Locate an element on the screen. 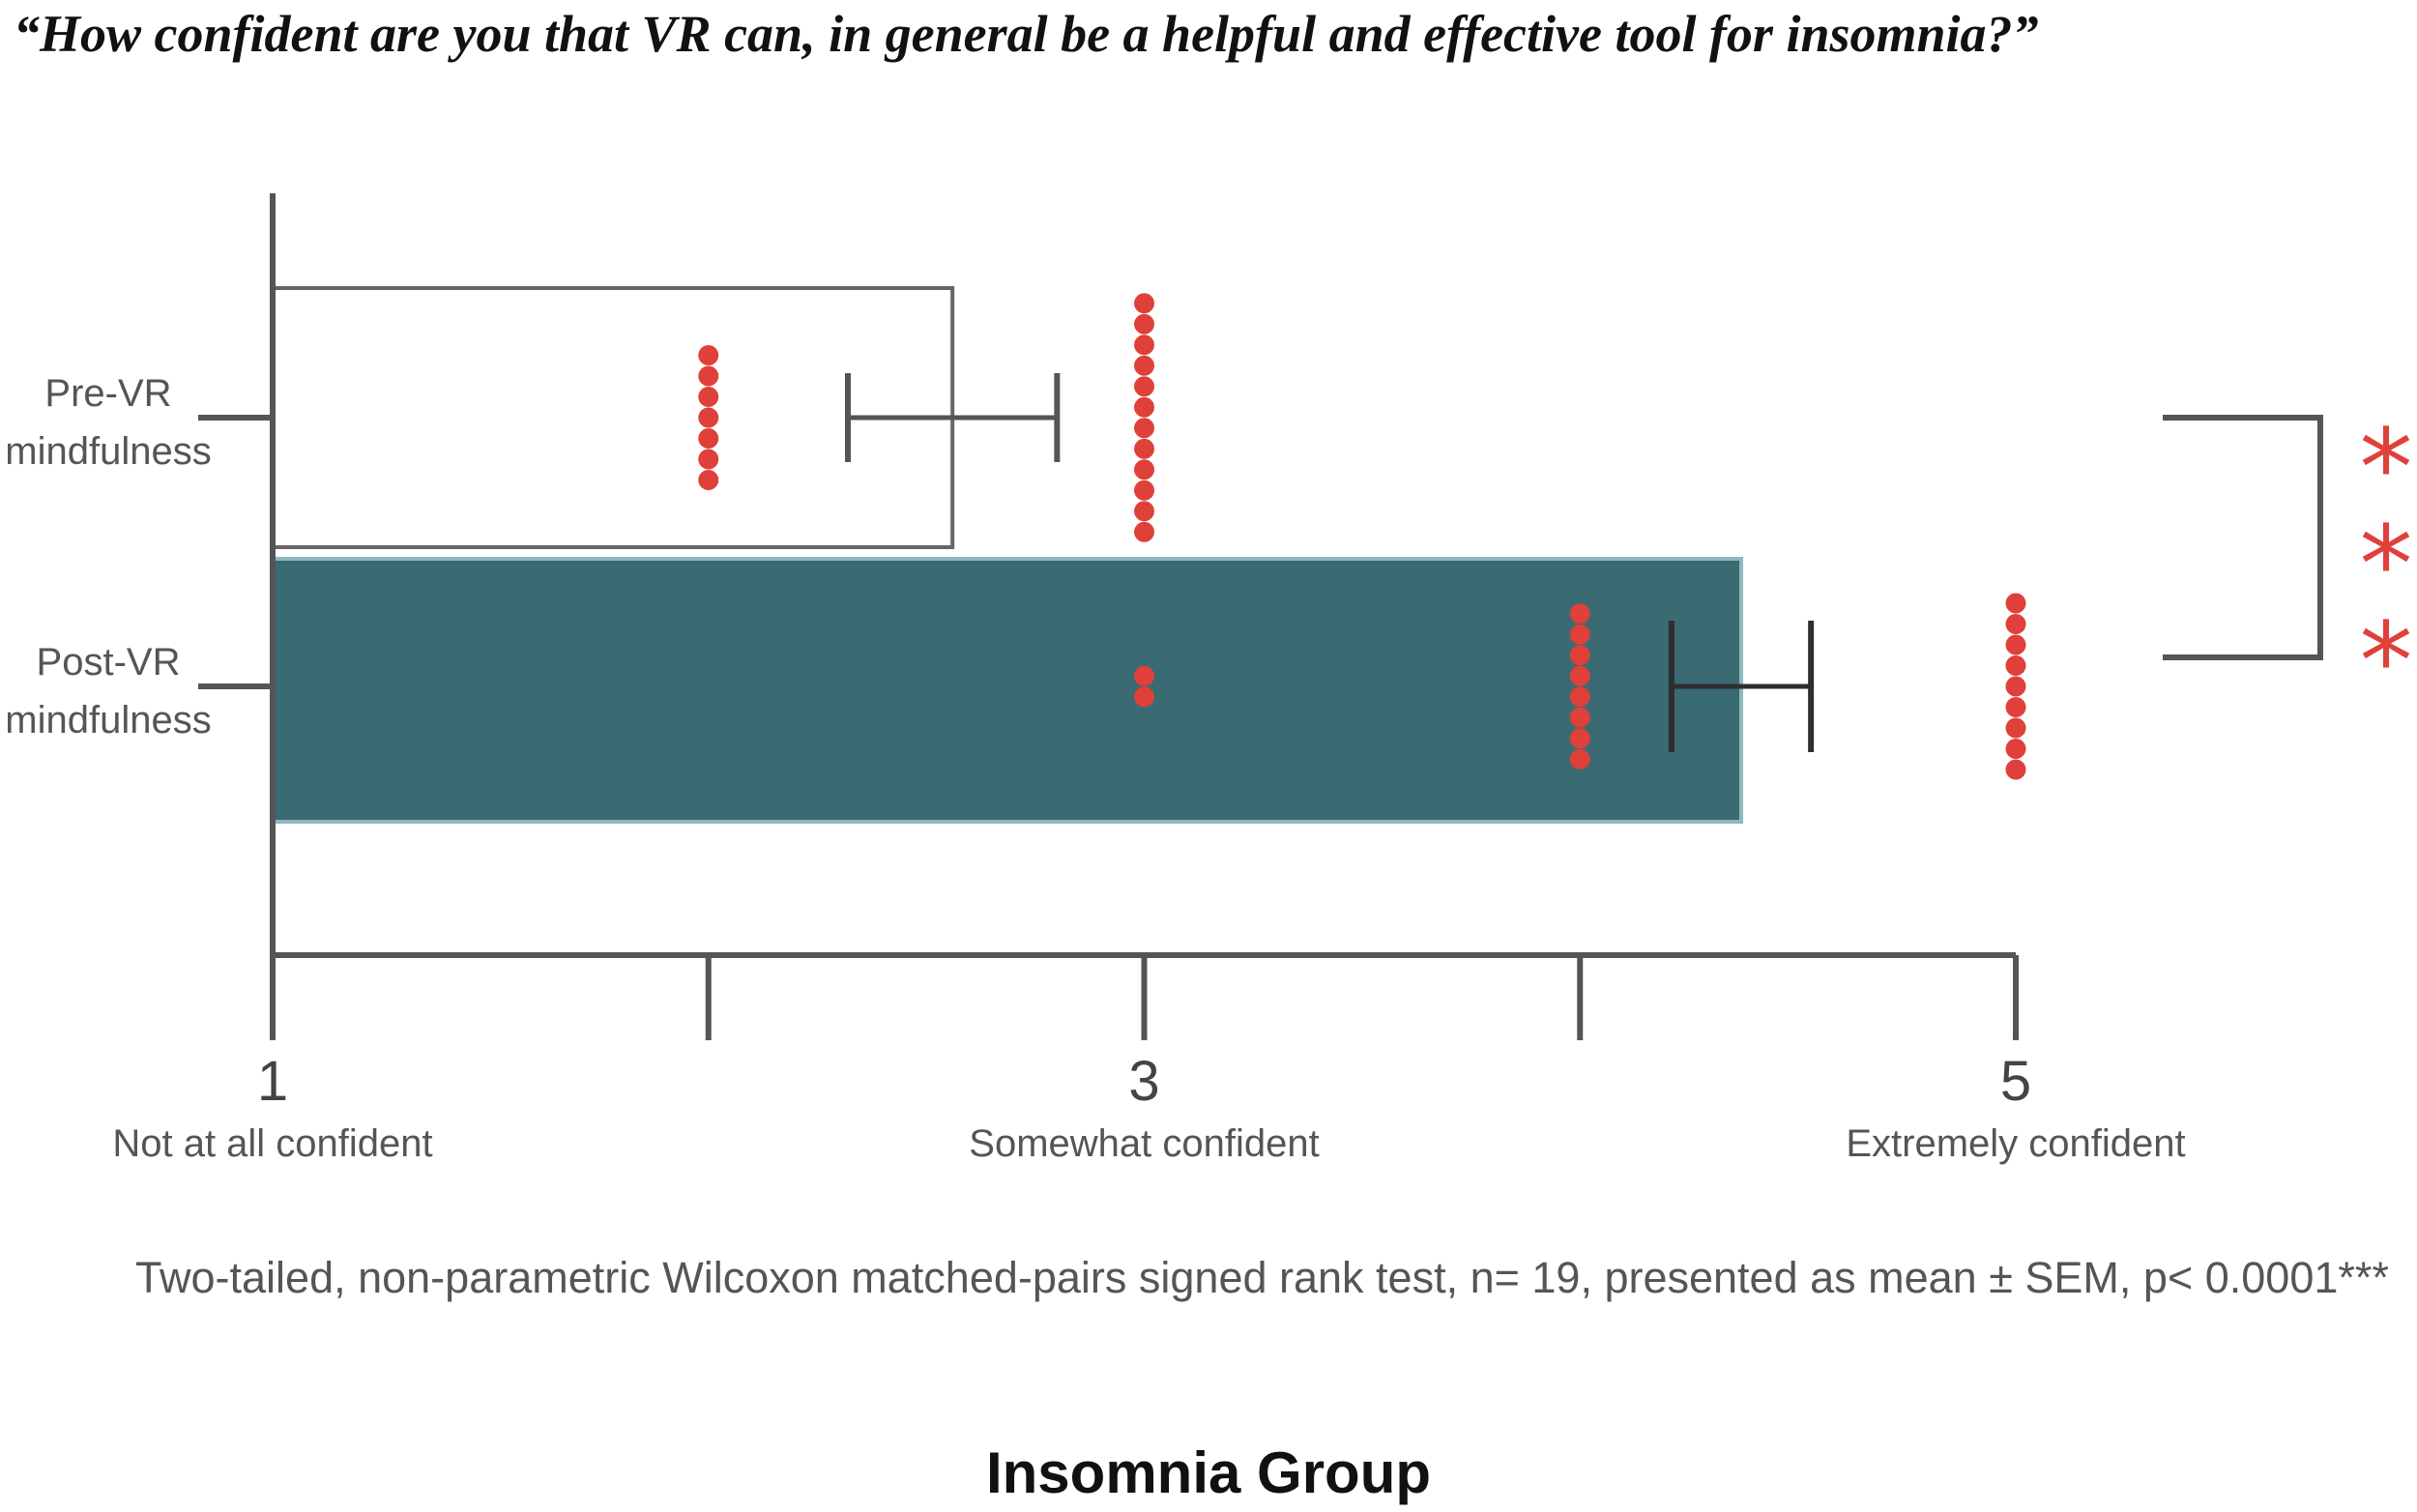 The image size is (2417, 1512). x-anchor-label-1: Not at all confident is located at coordinates (272, 1143).